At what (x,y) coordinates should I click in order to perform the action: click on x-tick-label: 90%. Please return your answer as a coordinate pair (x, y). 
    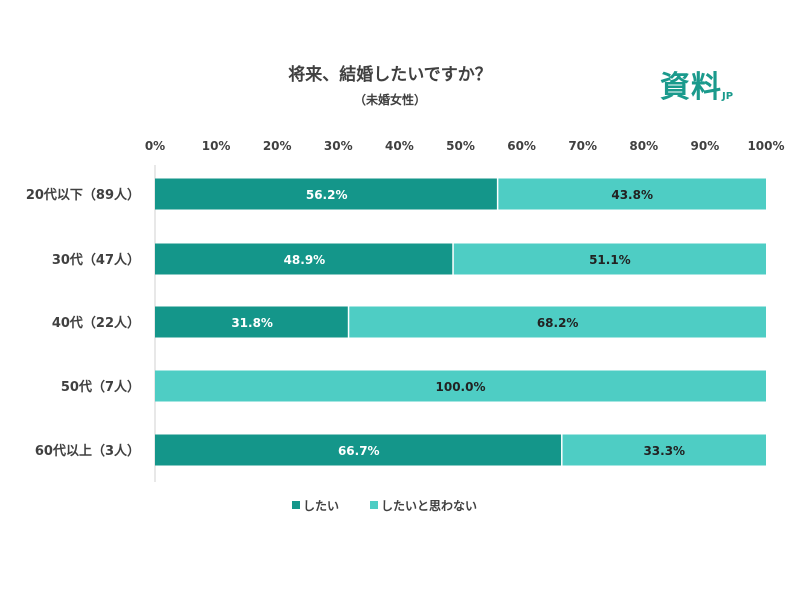
    Looking at the image, I should click on (705, 146).